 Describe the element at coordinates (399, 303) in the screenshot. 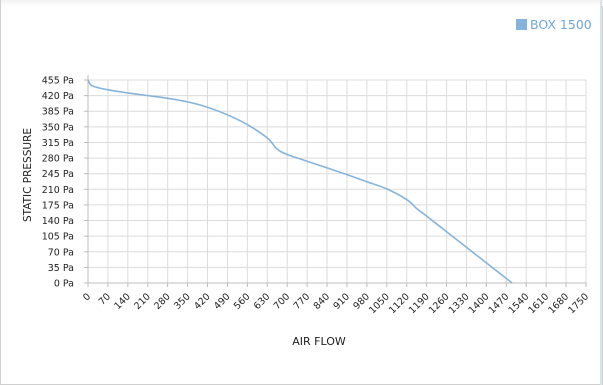

I see `x-tick-label: 1120` at that location.